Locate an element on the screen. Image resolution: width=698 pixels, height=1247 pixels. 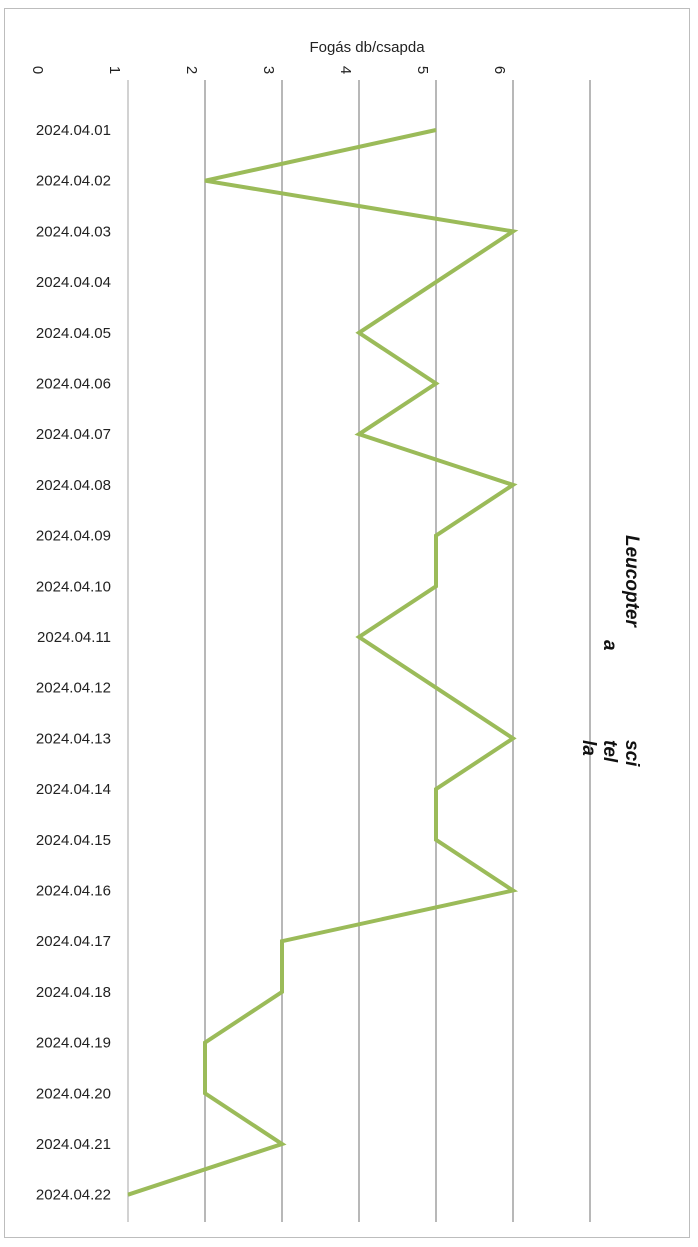
y-axis-label: Fogás db/csapda is located at coordinates (367, 47).